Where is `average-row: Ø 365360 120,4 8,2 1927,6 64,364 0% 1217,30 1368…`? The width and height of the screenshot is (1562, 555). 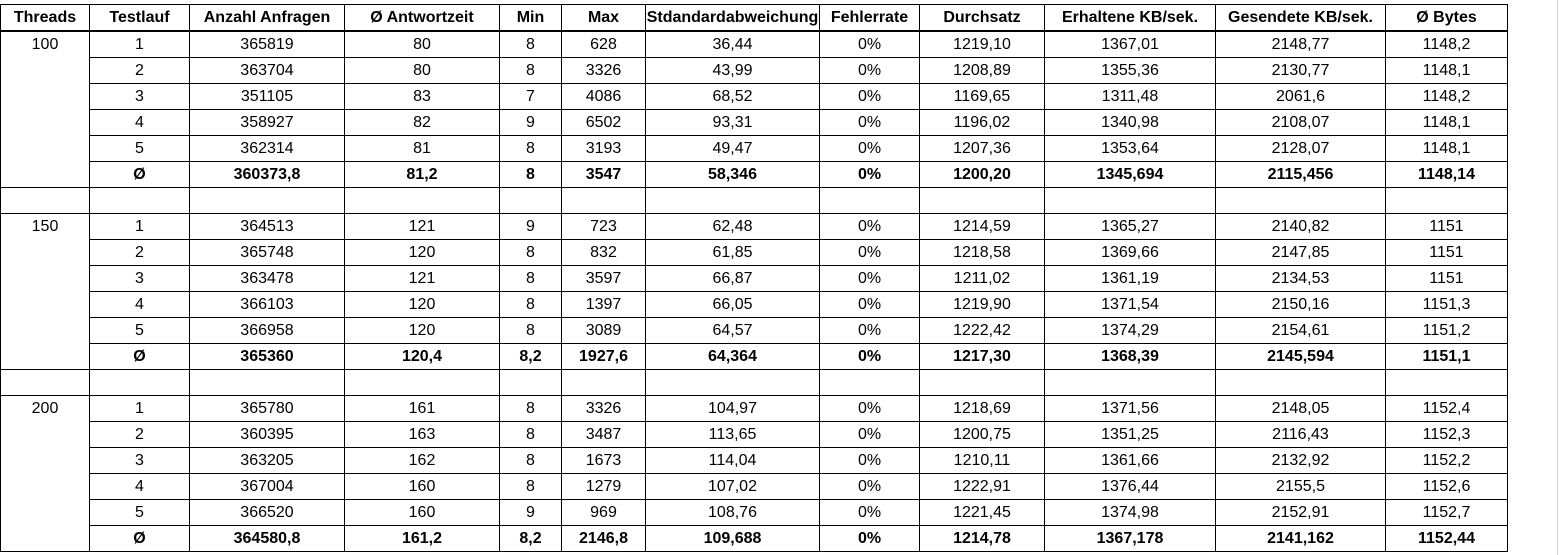
average-row: Ø 365360 120,4 8,2 1927,6 64,364 0% 1217,30 1368… is located at coordinates (754, 356).